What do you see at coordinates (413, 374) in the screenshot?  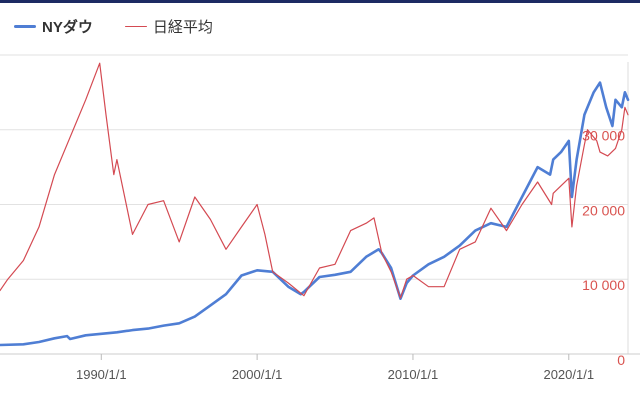 I see `x-tick-label: 2010/1/1` at bounding box center [413, 374].